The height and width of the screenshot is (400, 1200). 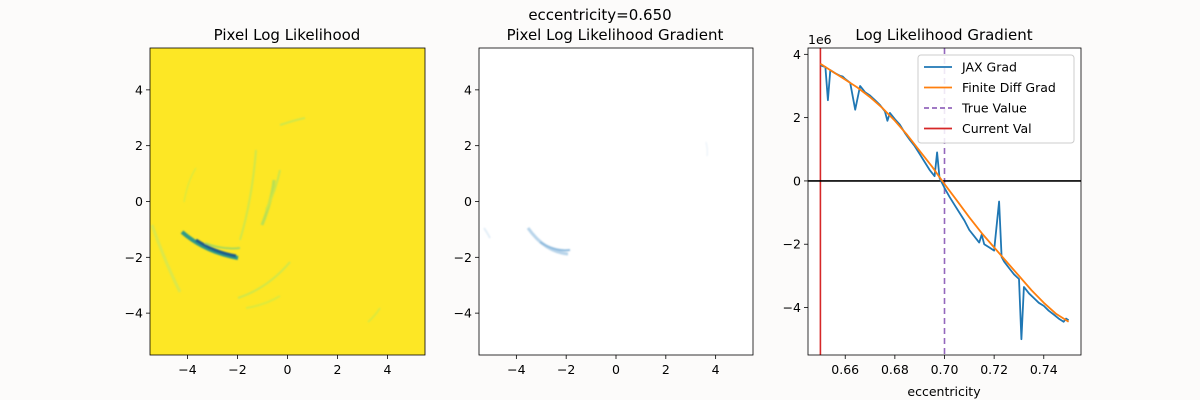 I want to click on legend-box, so click(x=996, y=99).